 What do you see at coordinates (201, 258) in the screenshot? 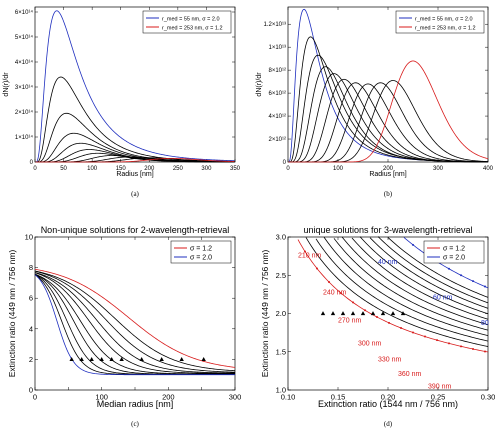
I see `legend-label: σ = 2.0` at bounding box center [201, 258].